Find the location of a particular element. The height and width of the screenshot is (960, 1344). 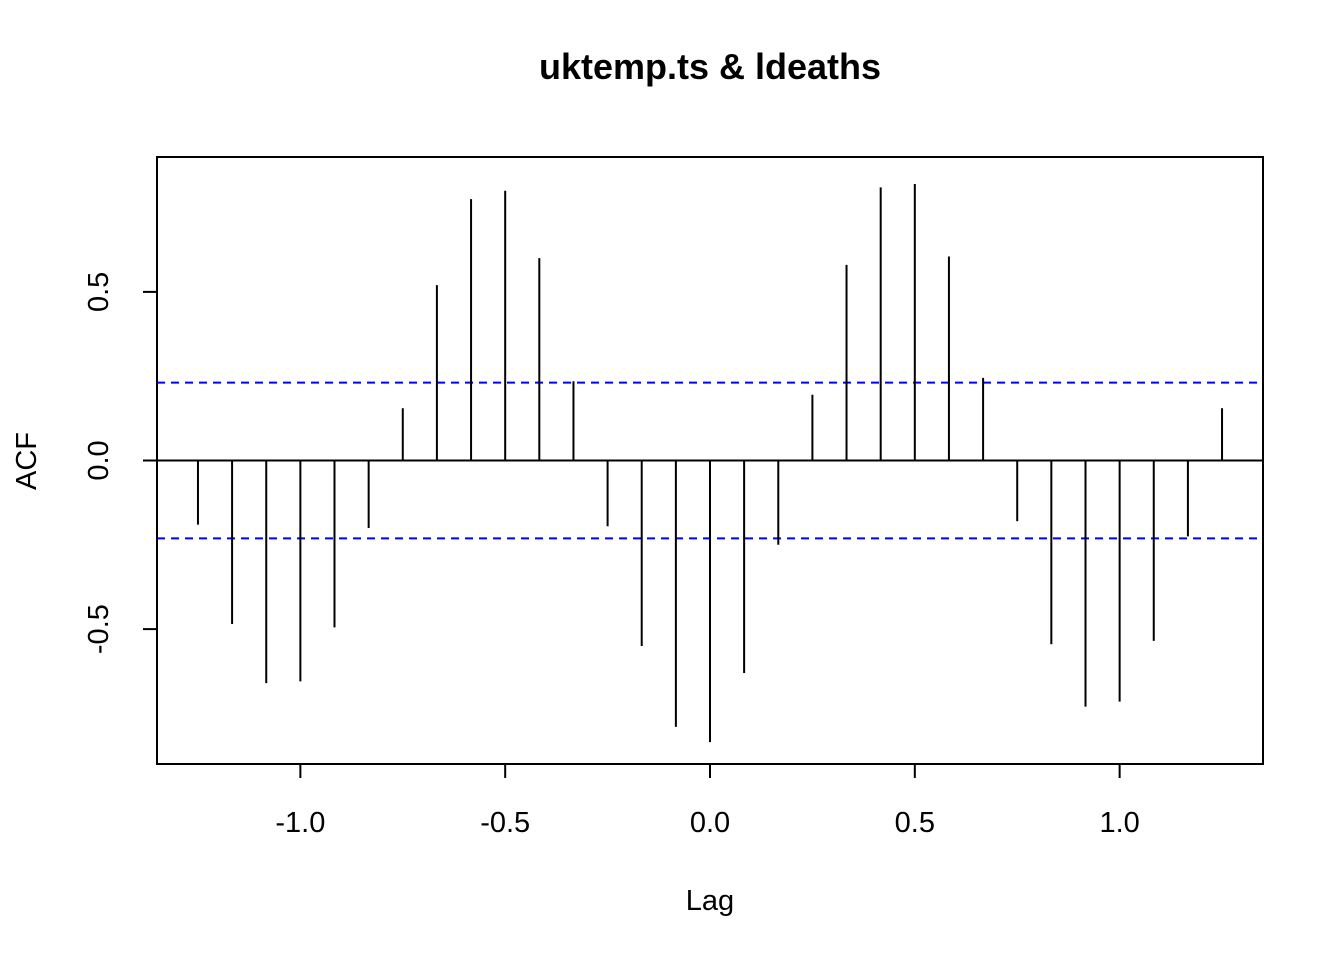

x-tick-label: 0.5 is located at coordinates (915, 823).